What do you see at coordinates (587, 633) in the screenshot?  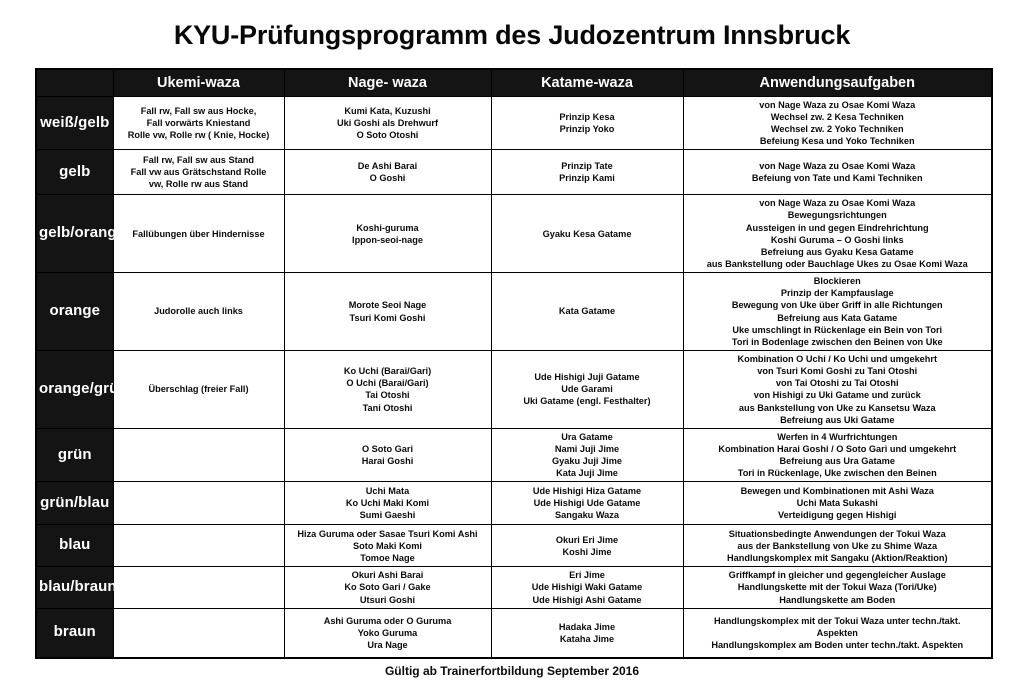 I see `cell-katame-waza: Hadaka Jime Kataha Jime` at bounding box center [587, 633].